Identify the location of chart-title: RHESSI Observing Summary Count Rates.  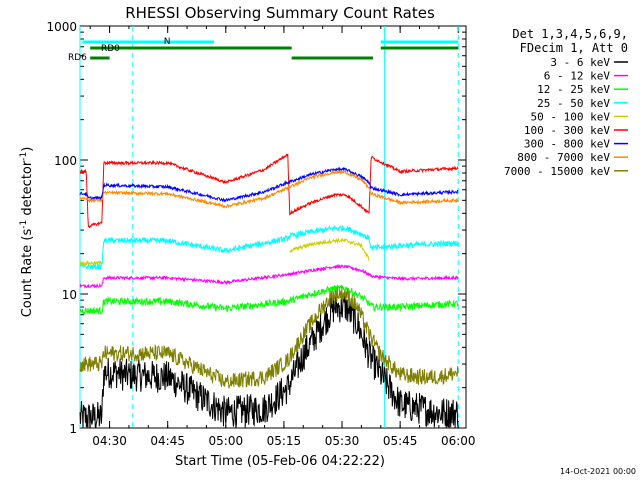
(280, 13).